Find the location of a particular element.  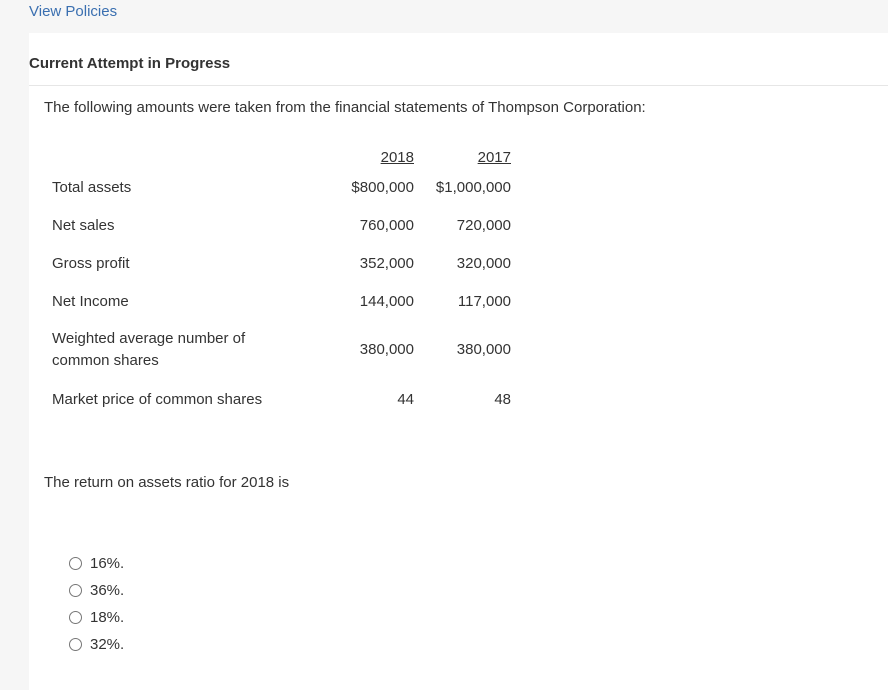

option-label: 18%. is located at coordinates (107, 617).